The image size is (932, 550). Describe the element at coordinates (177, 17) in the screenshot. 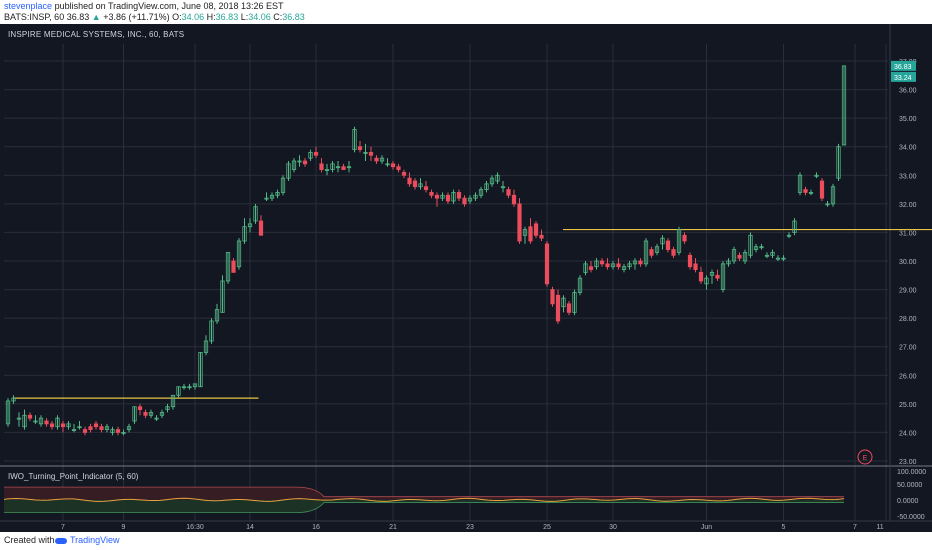

I see `open-label: O:` at that location.